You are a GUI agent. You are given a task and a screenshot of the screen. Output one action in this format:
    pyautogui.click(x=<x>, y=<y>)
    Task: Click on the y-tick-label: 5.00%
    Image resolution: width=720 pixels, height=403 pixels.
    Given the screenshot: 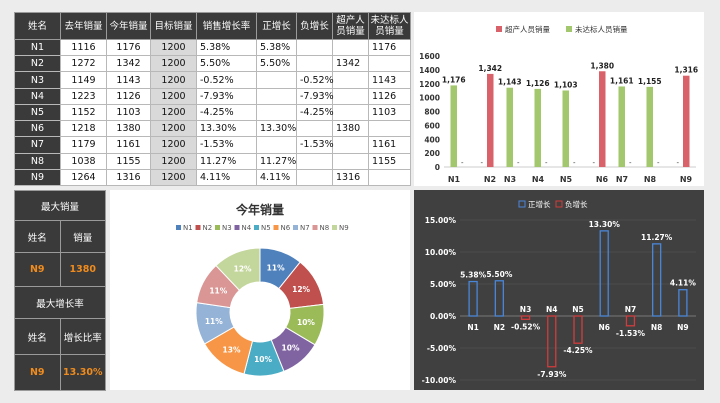 What is the action you would take?
    pyautogui.click(x=443, y=284)
    